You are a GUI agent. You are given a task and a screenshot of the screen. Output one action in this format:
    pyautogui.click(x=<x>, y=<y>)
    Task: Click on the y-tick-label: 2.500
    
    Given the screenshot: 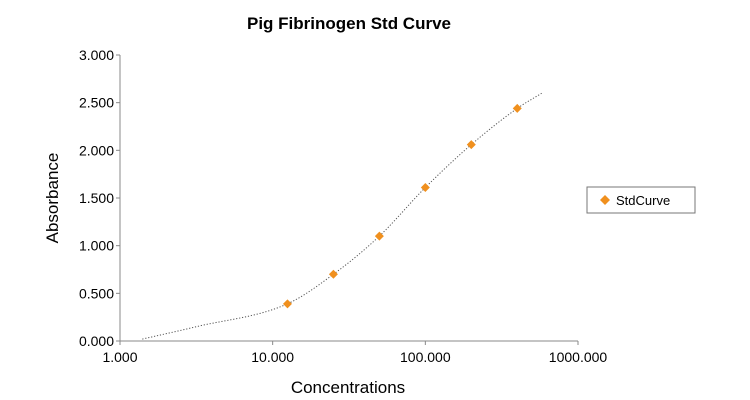 What is the action you would take?
    pyautogui.click(x=96, y=103)
    